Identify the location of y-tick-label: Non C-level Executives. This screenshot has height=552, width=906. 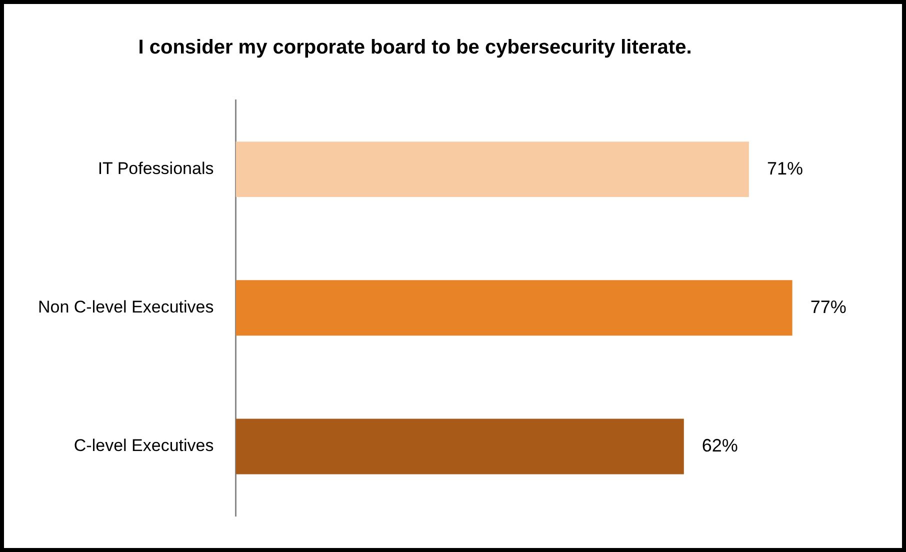
(126, 307).